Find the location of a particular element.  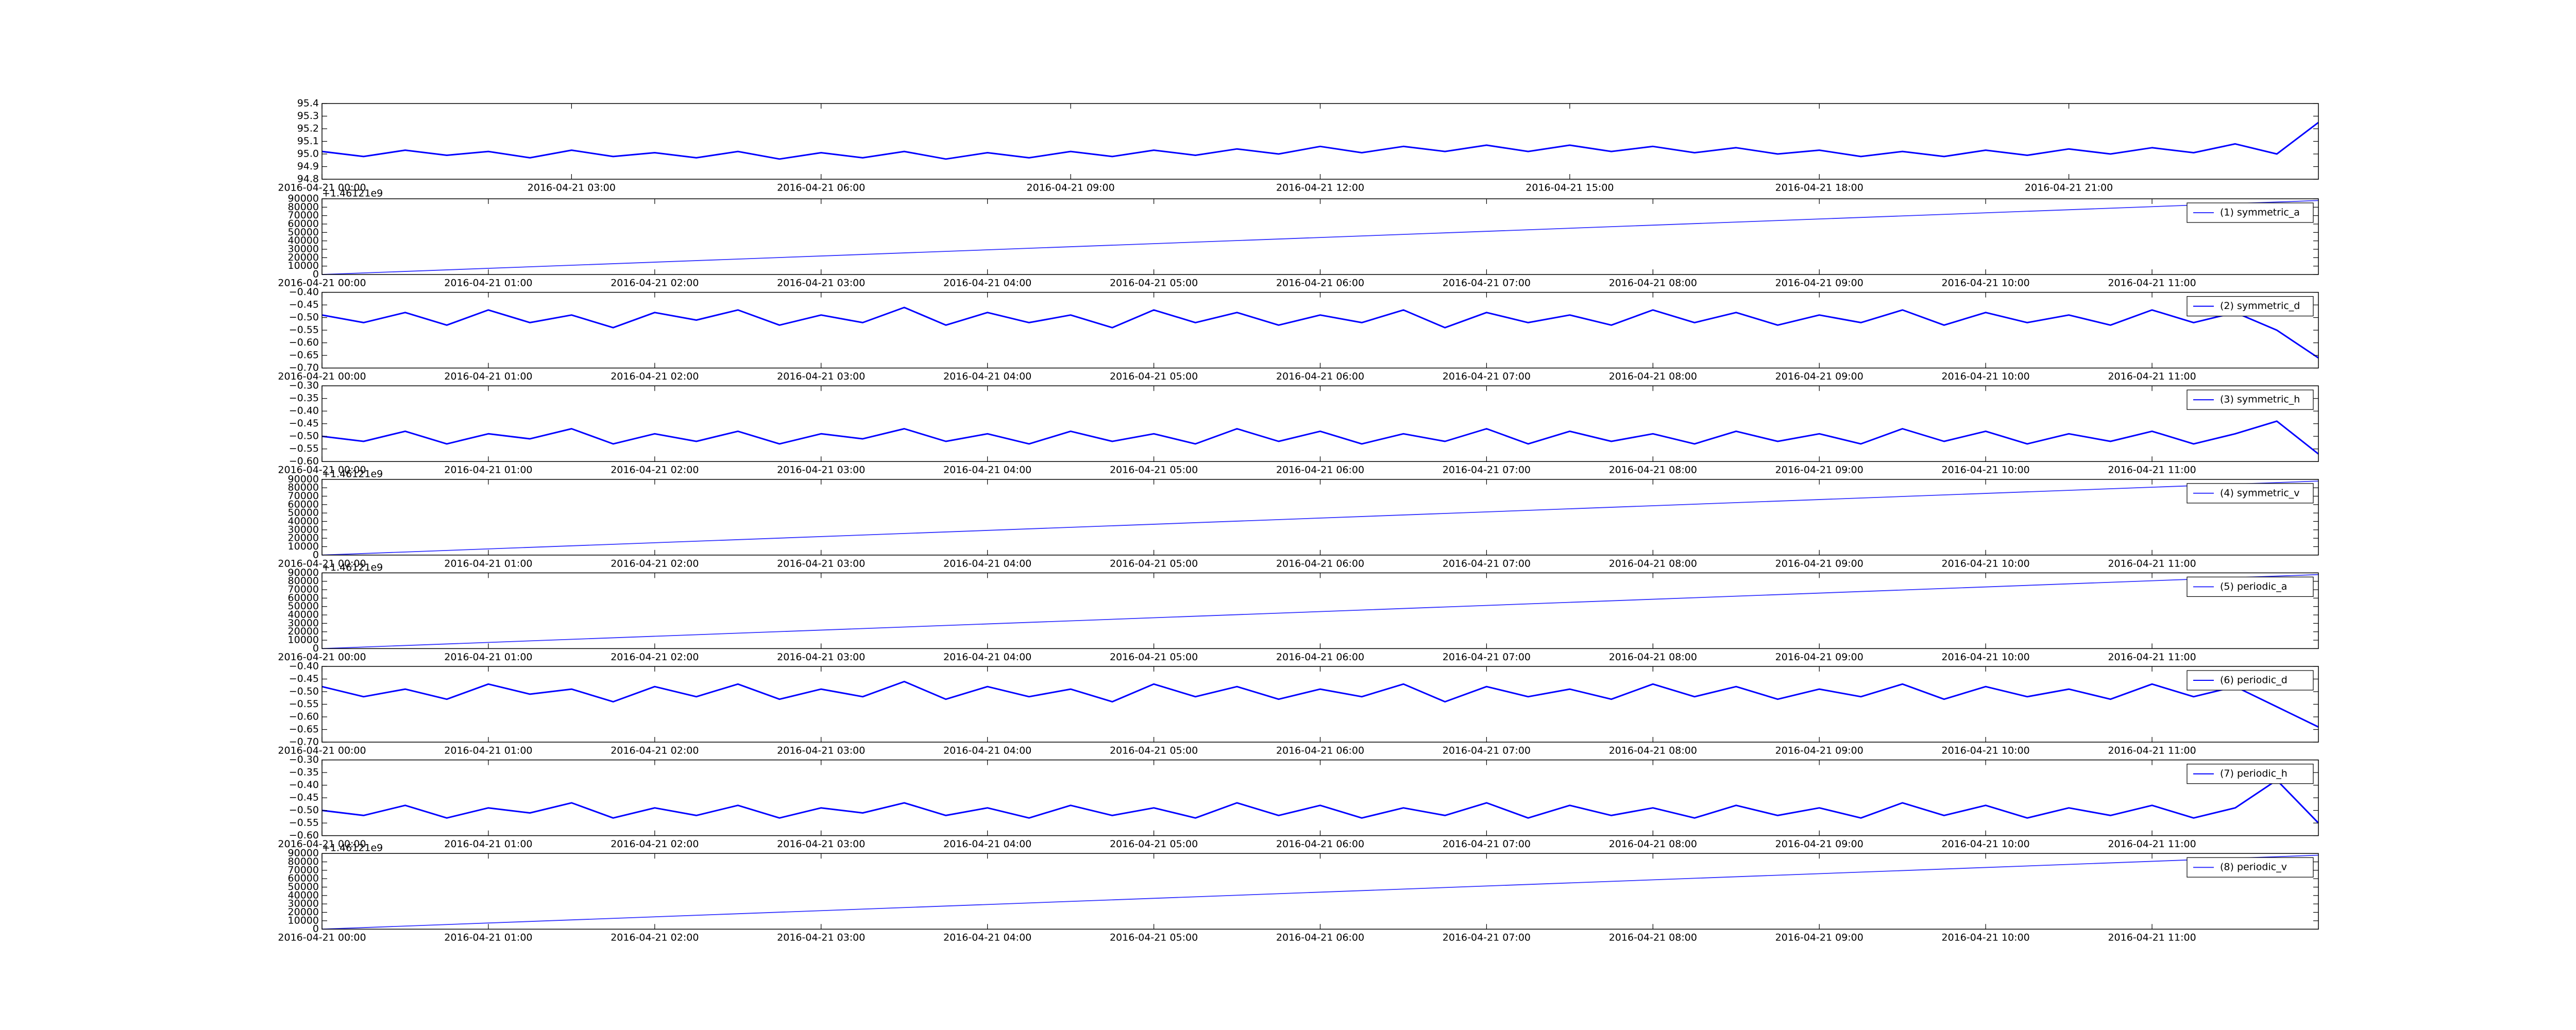

legend: (2) symmetric_d is located at coordinates (2250, 306).